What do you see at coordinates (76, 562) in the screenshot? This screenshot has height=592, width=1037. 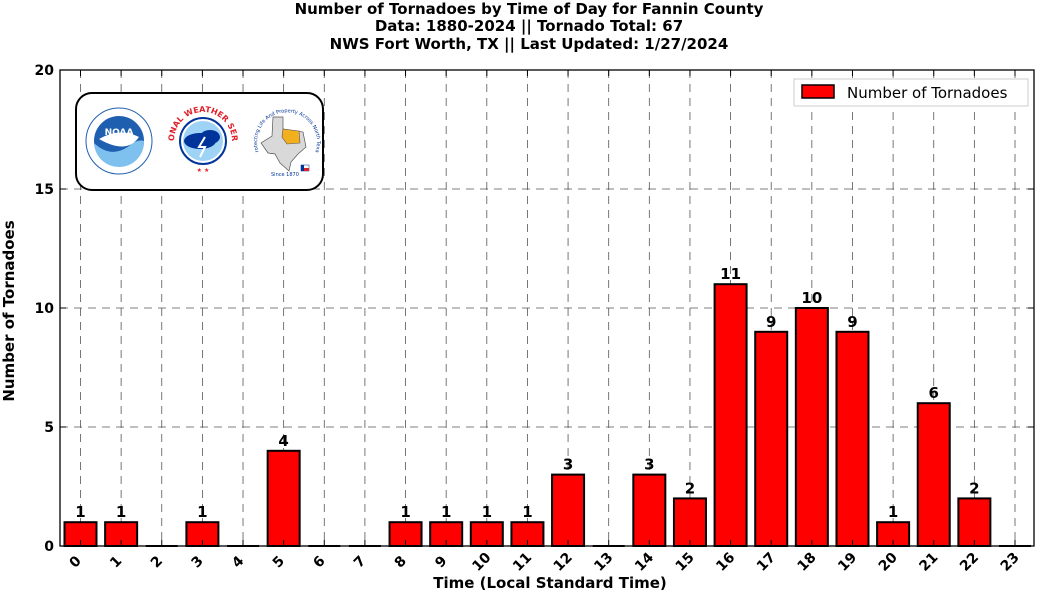 I see `x-tick-label: 0` at bounding box center [76, 562].